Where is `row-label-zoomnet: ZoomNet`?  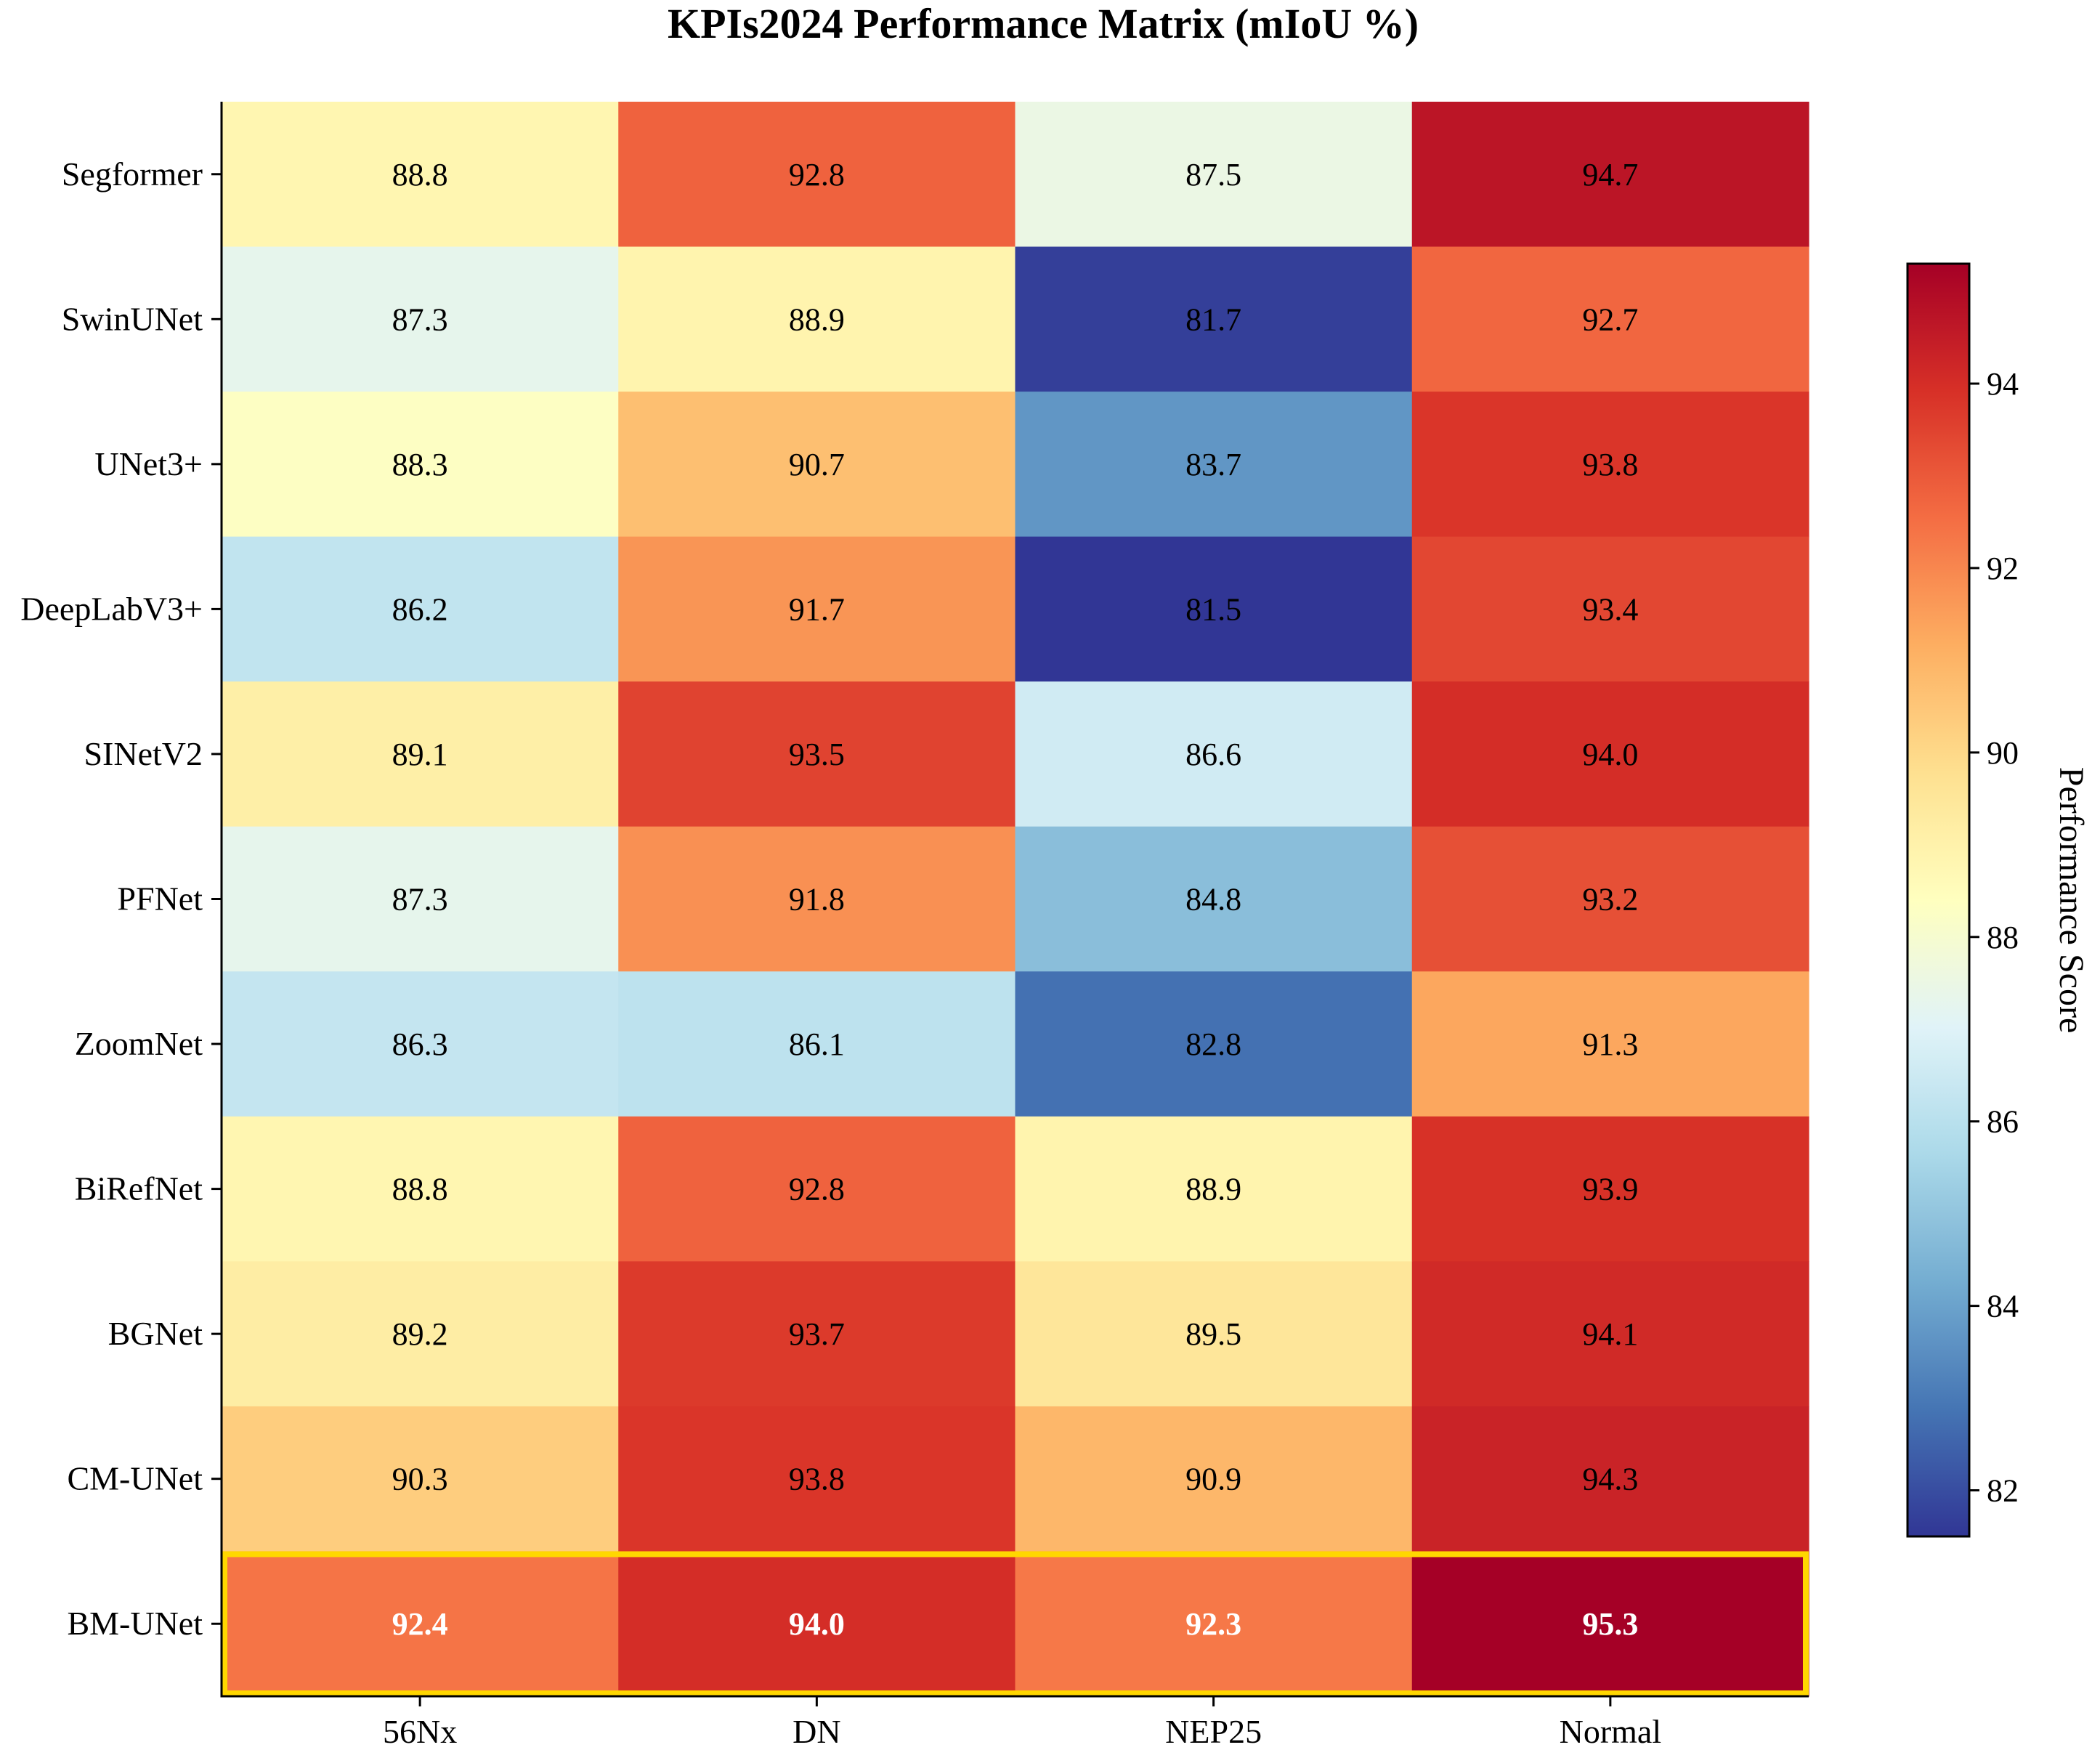
row-label-zoomnet: ZoomNet is located at coordinates (139, 1043).